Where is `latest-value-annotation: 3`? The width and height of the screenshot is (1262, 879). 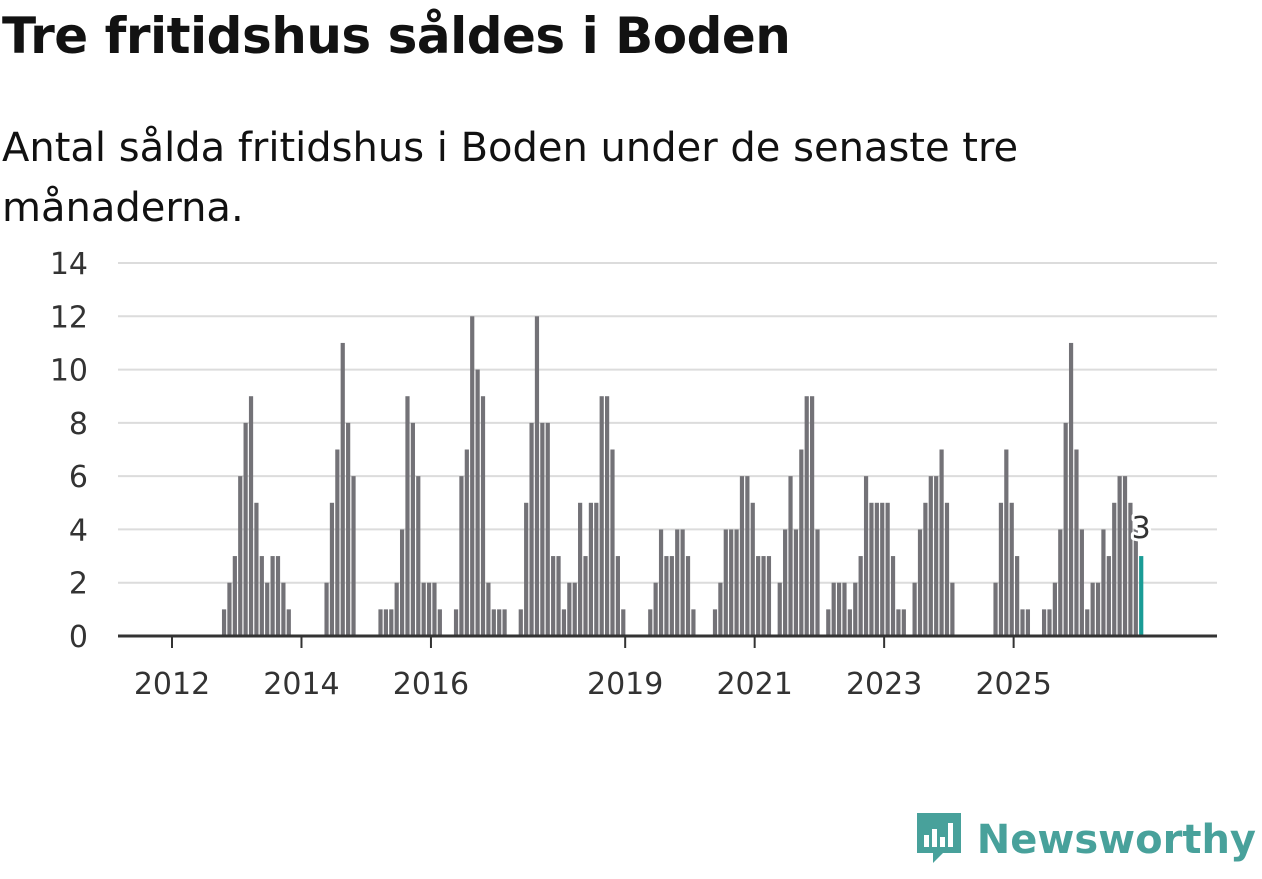
latest-value-annotation: 3 is located at coordinates (1141, 528).